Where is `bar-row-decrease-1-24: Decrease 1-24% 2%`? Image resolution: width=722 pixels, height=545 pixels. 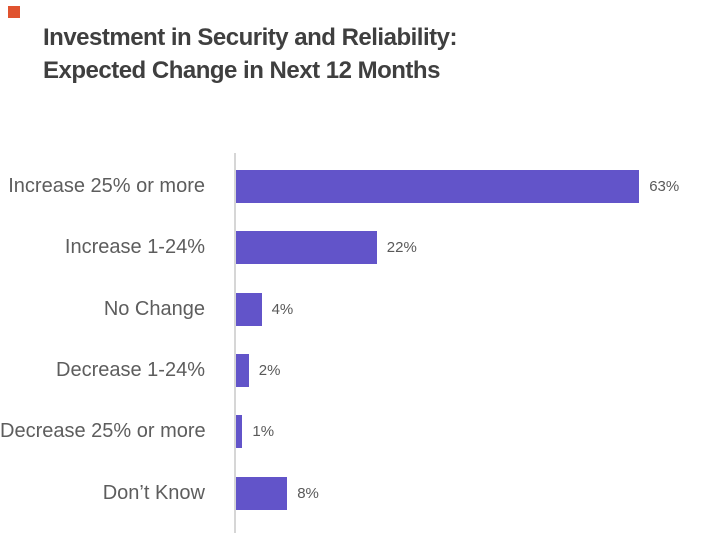 bar-row-decrease-1-24: Decrease 1-24% 2% is located at coordinates (361, 370).